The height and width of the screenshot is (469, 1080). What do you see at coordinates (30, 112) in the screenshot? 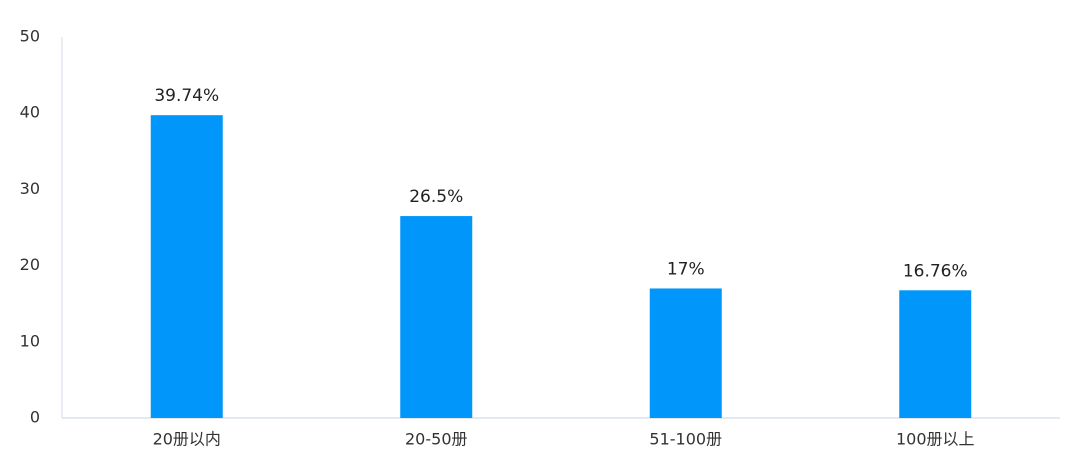
I see `y-tick-label: 40` at bounding box center [30, 112].